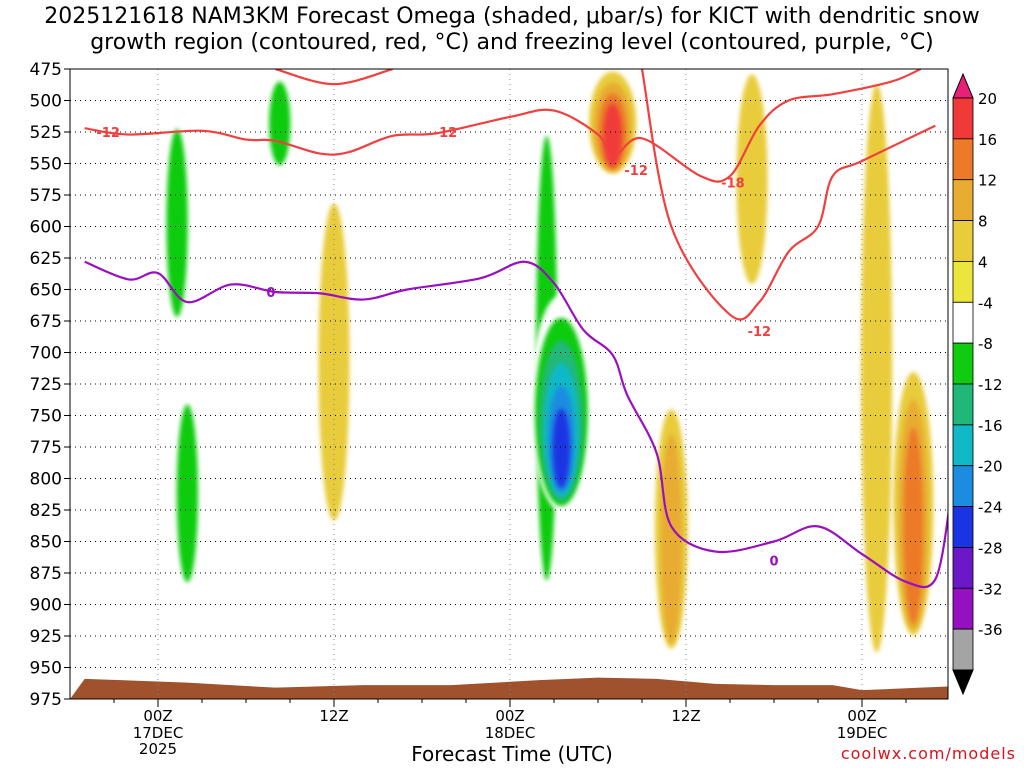  Describe the element at coordinates (46, 417) in the screenshot. I see `y-tick-label: 750` at that location.